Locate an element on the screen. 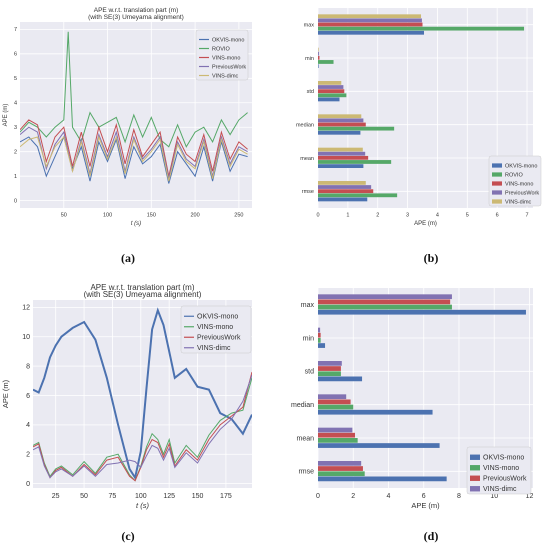 The width and height of the screenshot is (543, 550). y-tick-label: 12 is located at coordinates (26, 308).